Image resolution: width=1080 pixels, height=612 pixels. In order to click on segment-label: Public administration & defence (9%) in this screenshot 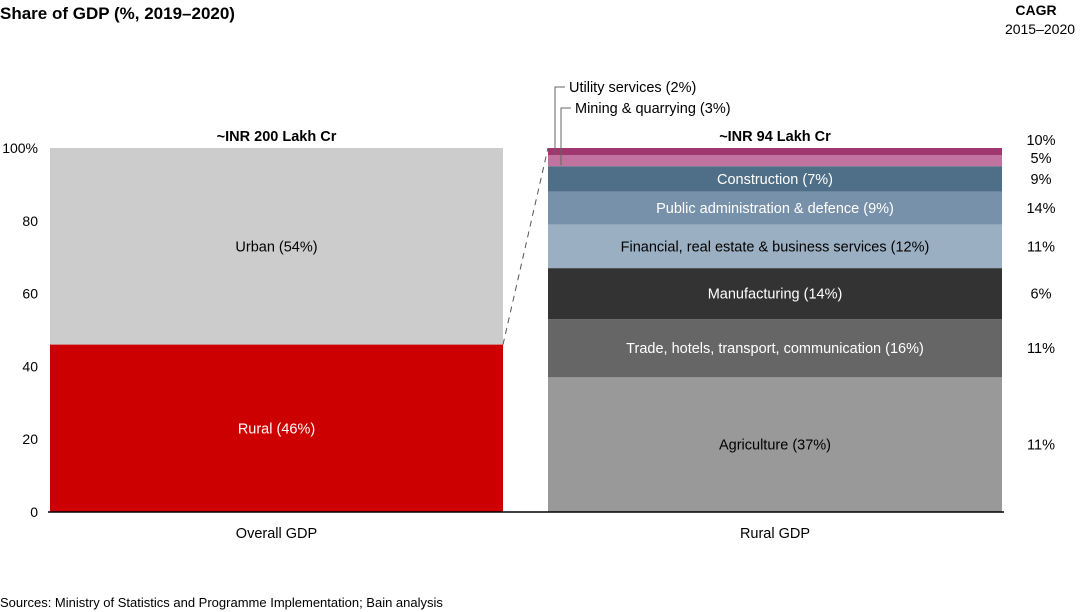, I will do `click(775, 209)`.